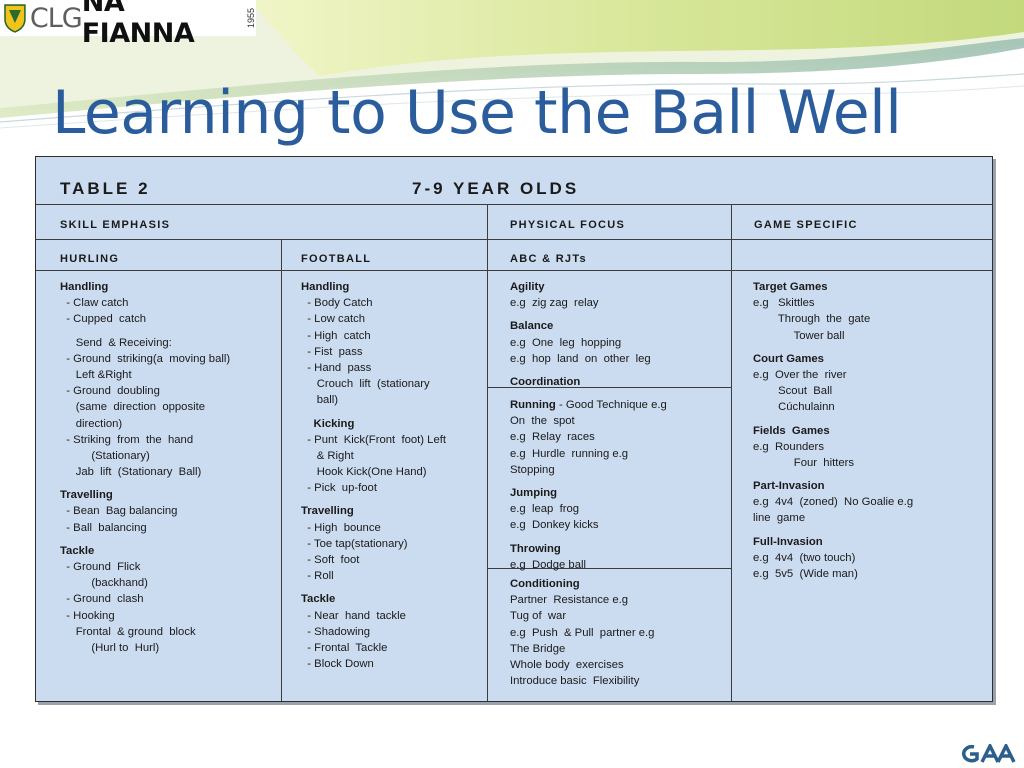 This screenshot has height=768, width=1024. I want to click on list-item: e.g hop land on other leg, so click(580, 358).